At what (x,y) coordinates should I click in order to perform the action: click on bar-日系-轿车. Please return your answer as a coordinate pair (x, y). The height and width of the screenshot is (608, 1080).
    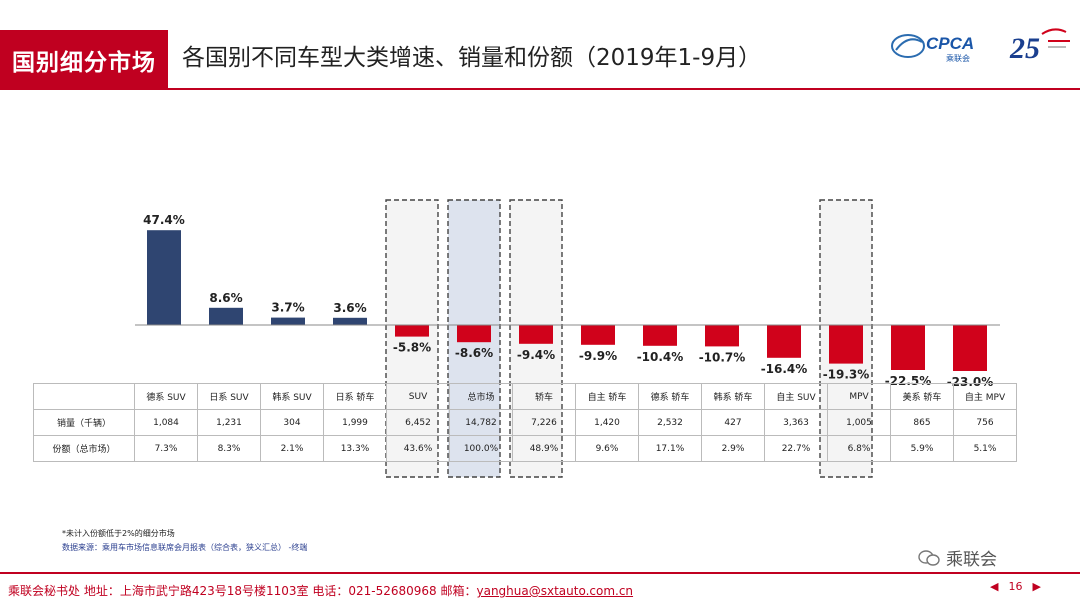
    Looking at the image, I should click on (350, 321).